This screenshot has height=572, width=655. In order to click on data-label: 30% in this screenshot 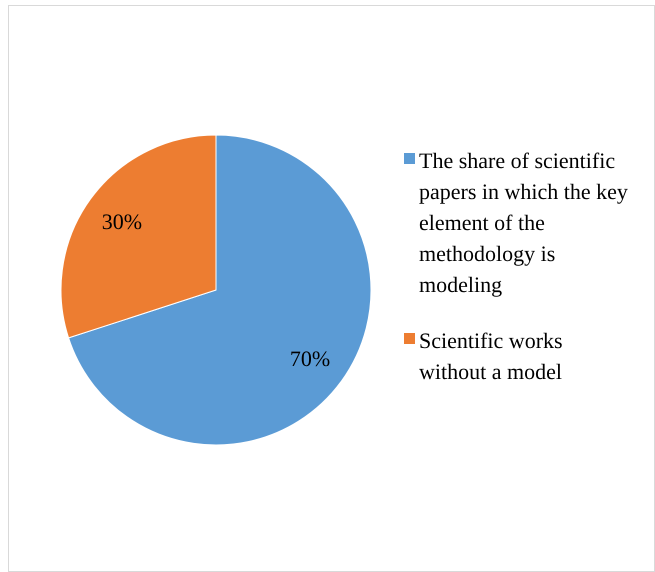, I will do `click(122, 221)`.